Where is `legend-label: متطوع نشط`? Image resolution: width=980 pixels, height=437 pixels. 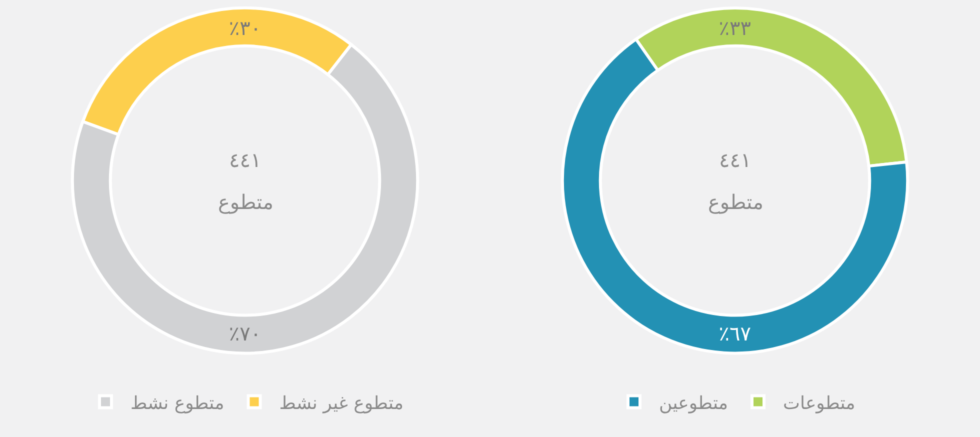 legend-label: متطوع نشط is located at coordinates (177, 403).